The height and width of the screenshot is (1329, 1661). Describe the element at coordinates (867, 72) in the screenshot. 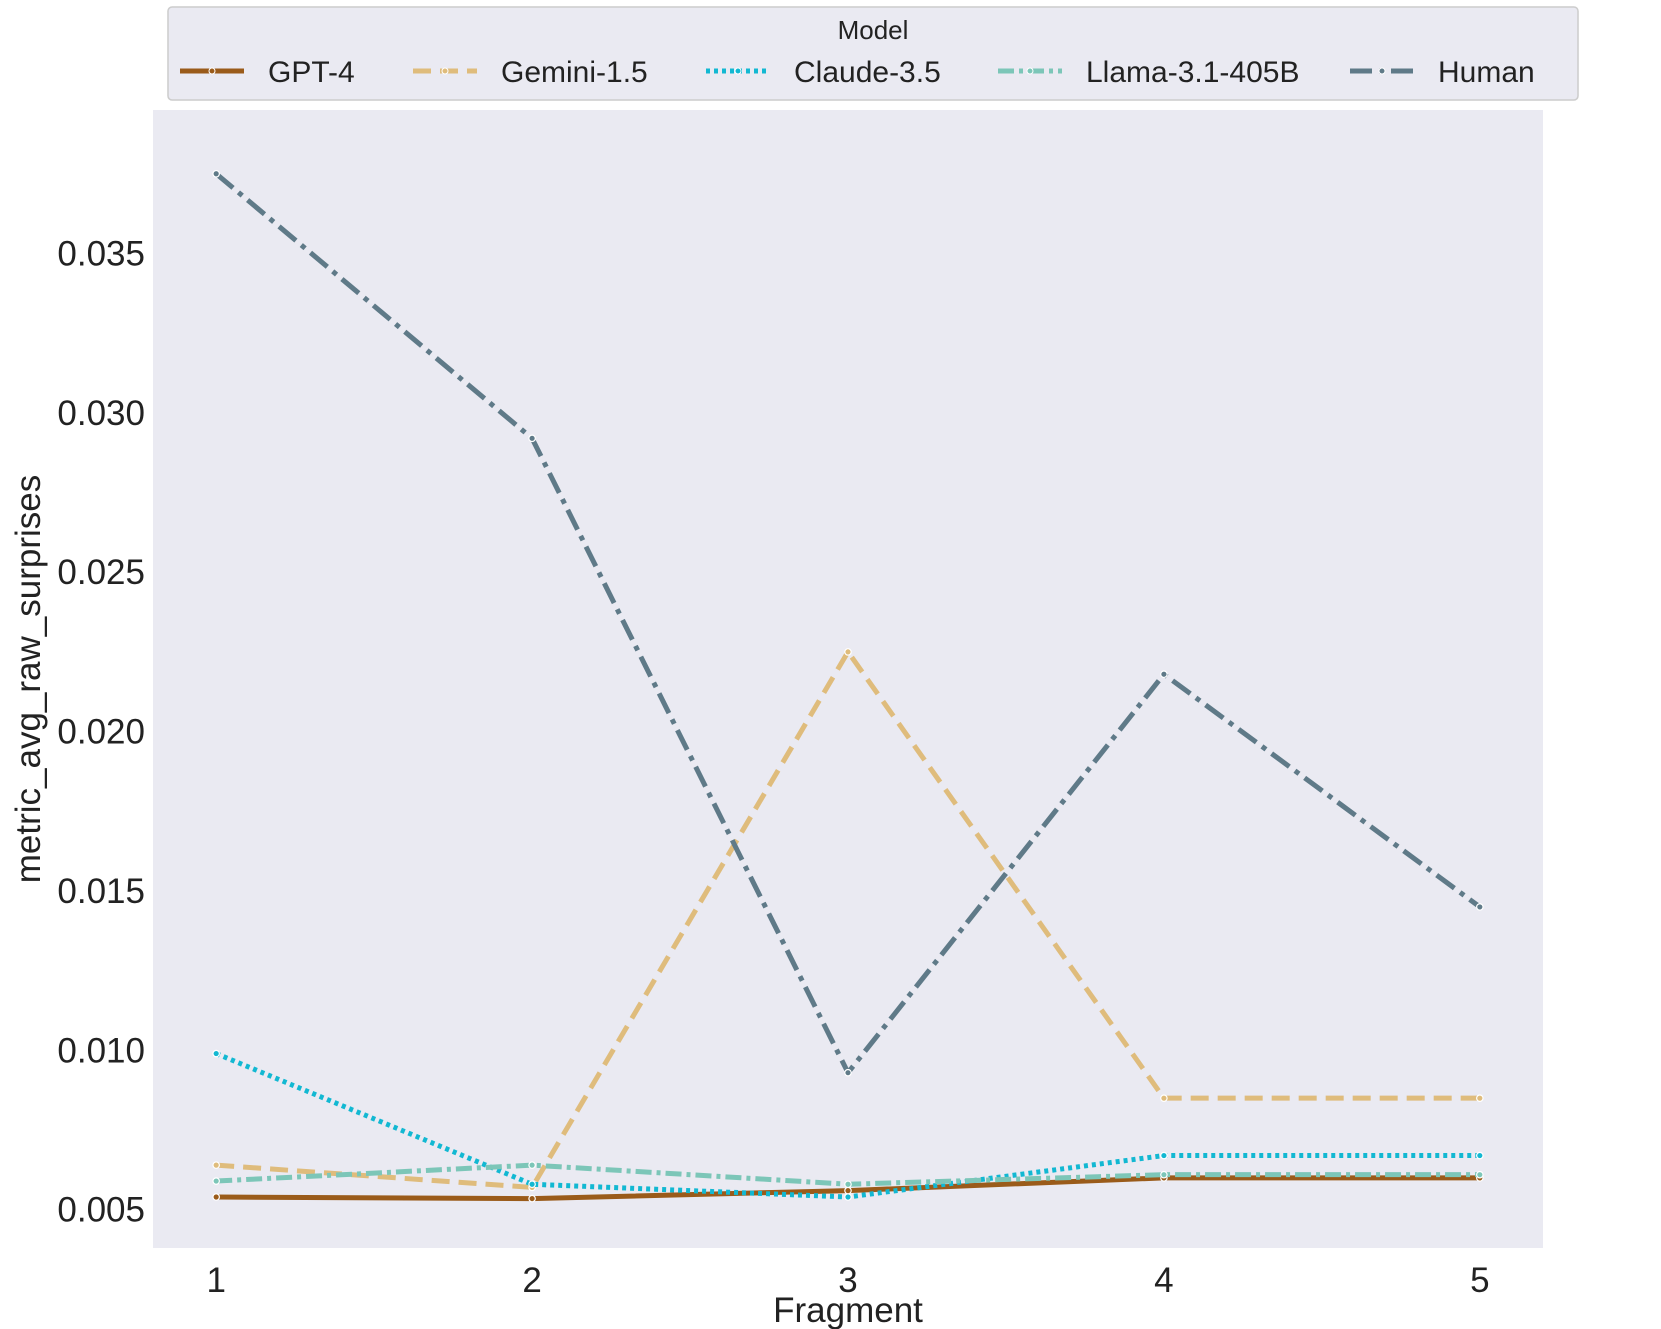

I see `legend-label: Claude-3.5` at that location.